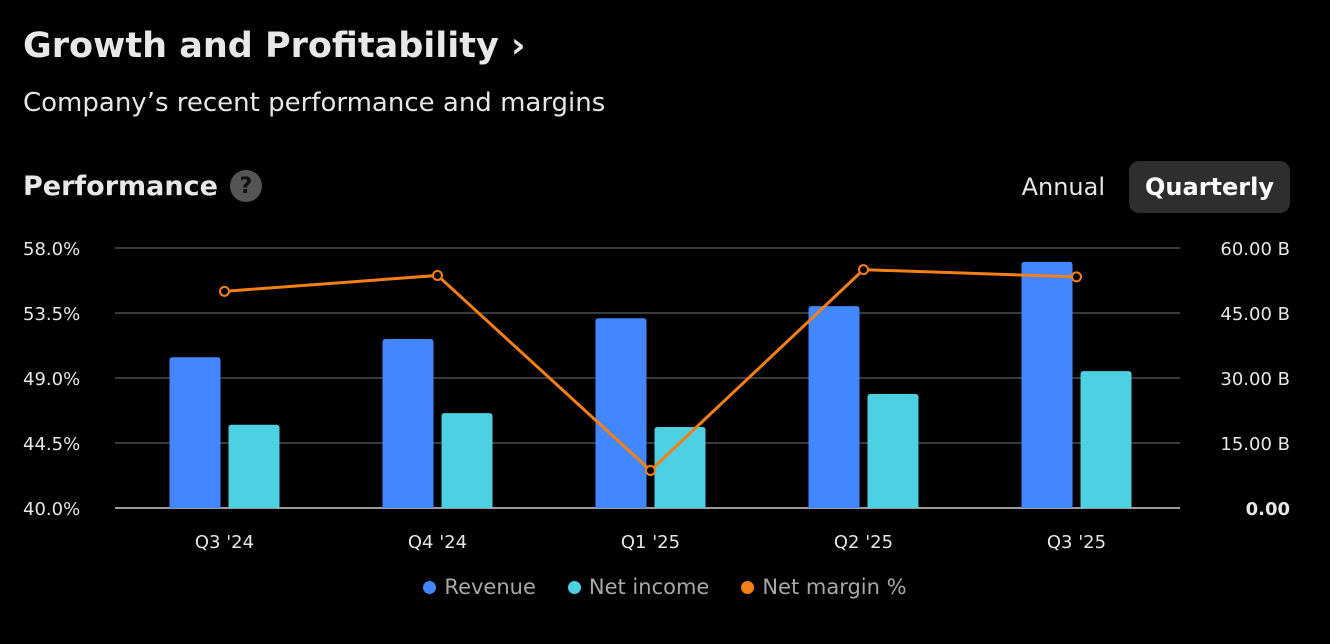 Image resolution: width=1330 pixels, height=644 pixels. Describe the element at coordinates (1076, 542) in the screenshot. I see `x-axis-tick: Q3 '25` at that location.